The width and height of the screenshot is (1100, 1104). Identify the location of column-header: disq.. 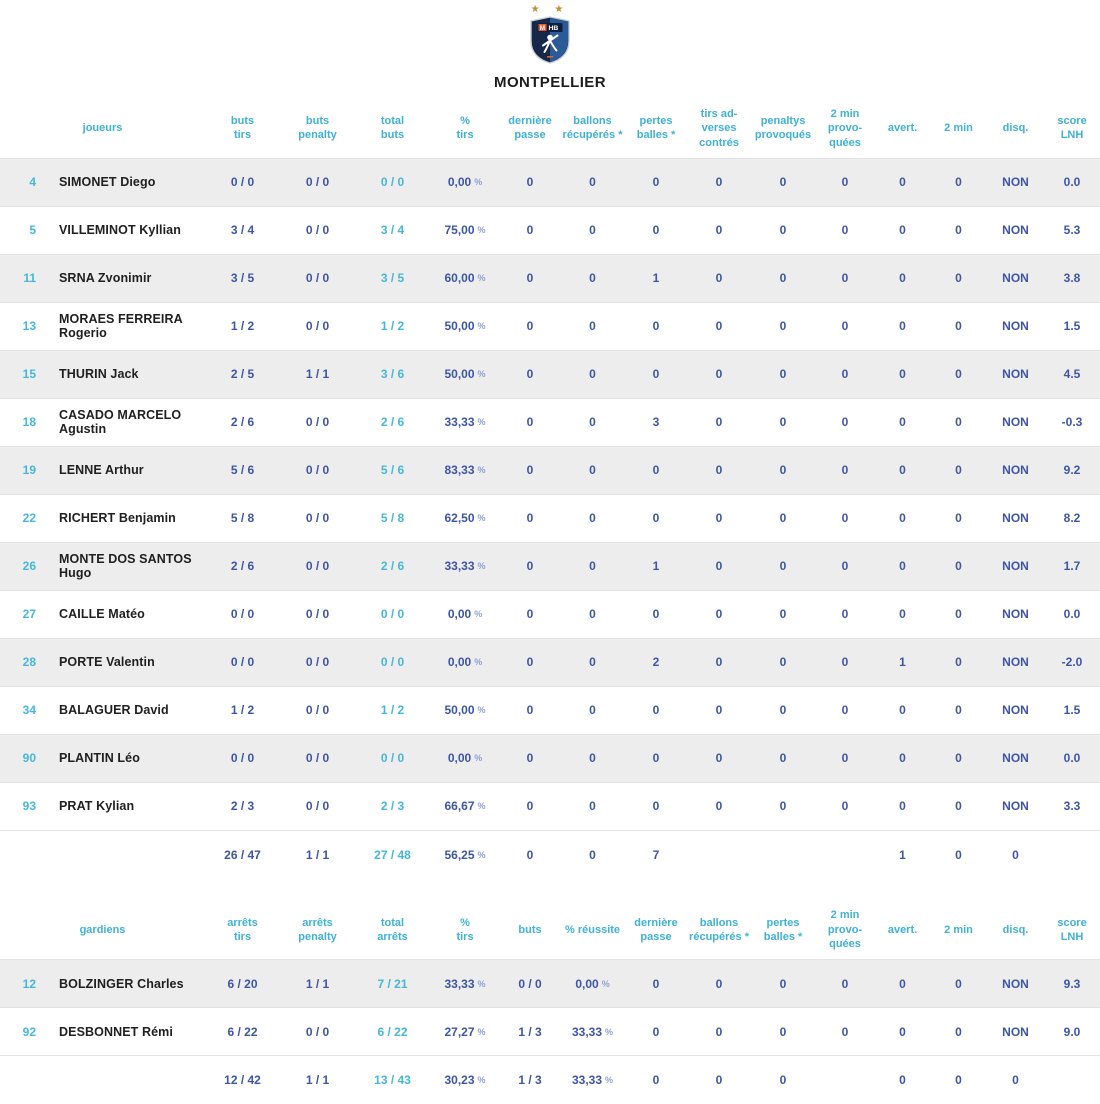
(1015, 128).